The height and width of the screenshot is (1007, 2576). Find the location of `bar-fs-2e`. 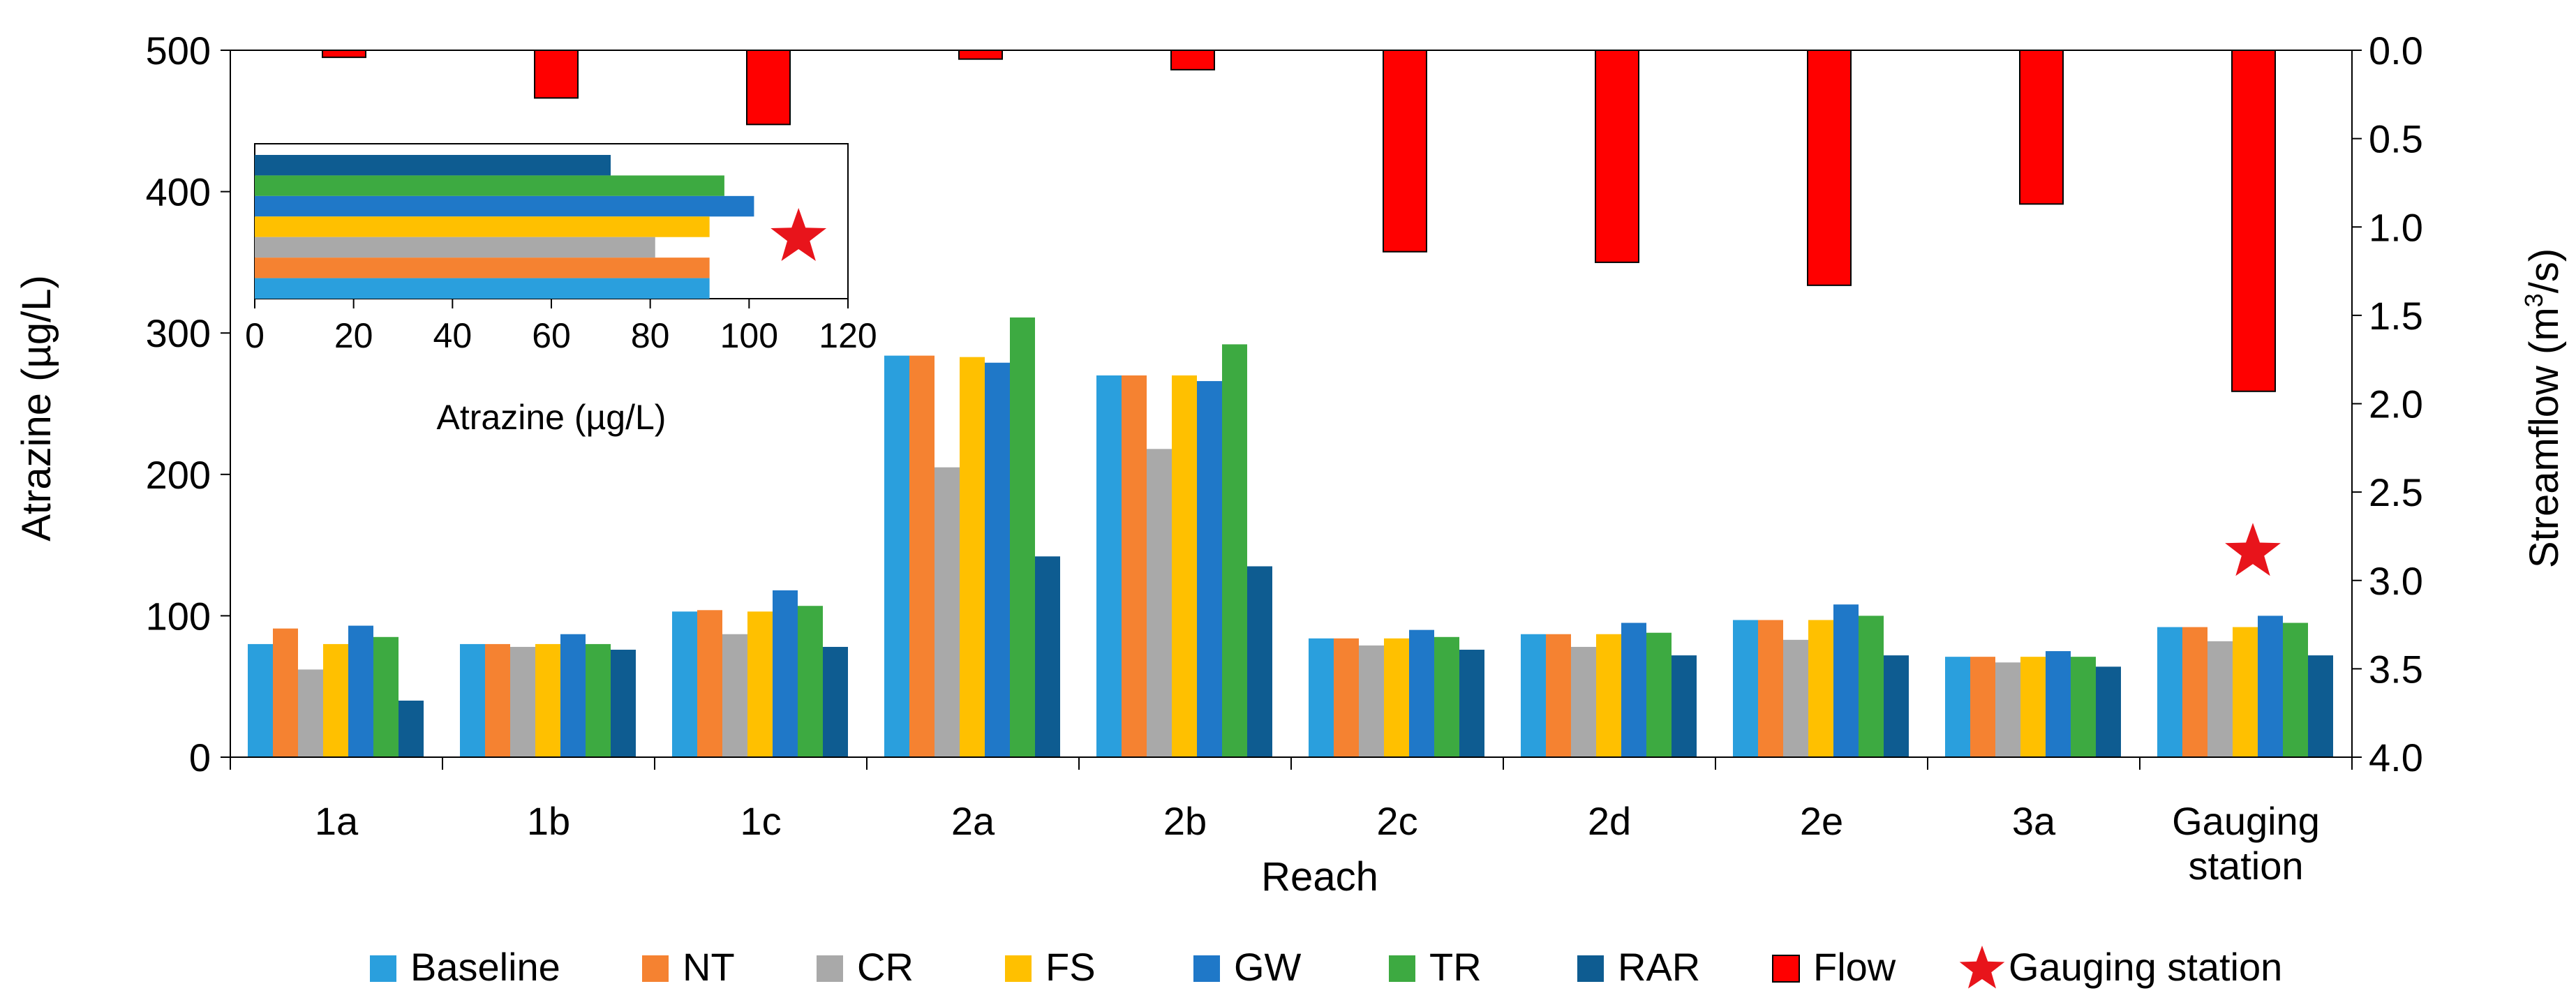

bar-fs-2e is located at coordinates (1820, 688).